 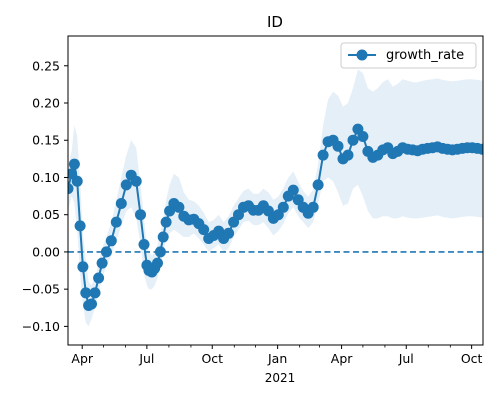 What do you see at coordinates (275, 22) in the screenshot?
I see `chart-title: ID` at bounding box center [275, 22].